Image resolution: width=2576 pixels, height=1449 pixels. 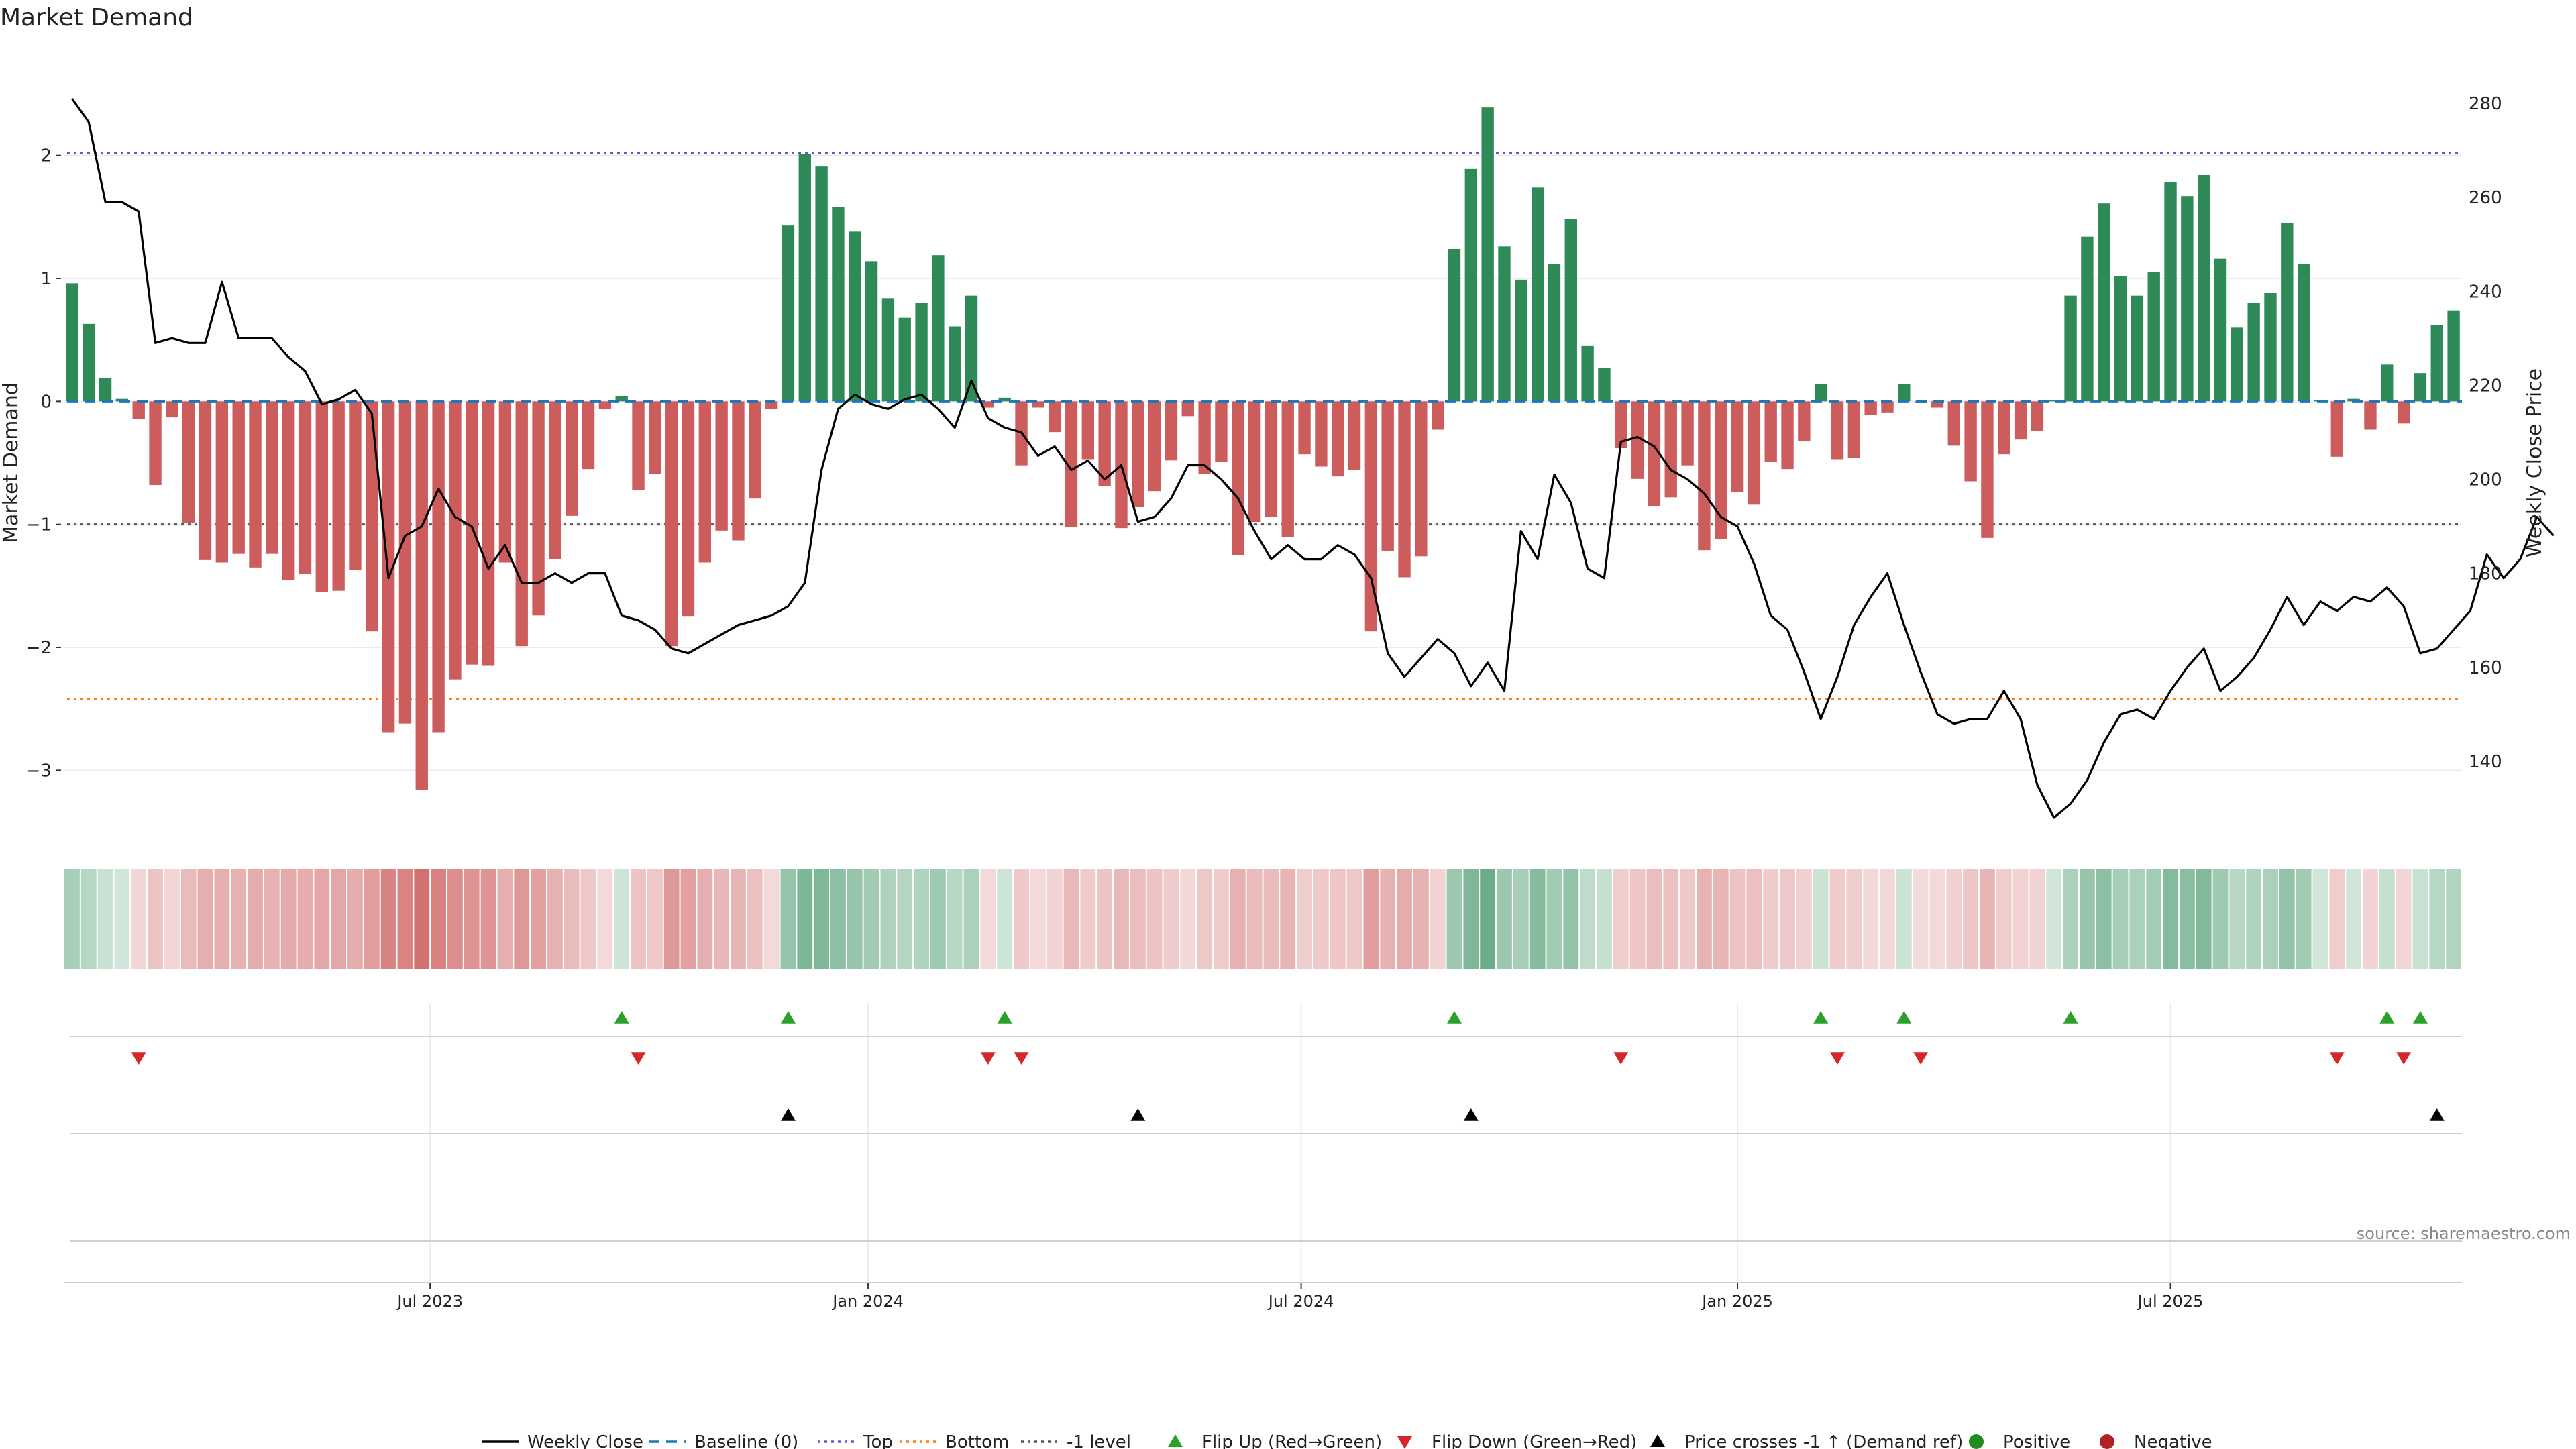 I want to click on legend-label: Baseline (0), so click(x=746, y=1440).